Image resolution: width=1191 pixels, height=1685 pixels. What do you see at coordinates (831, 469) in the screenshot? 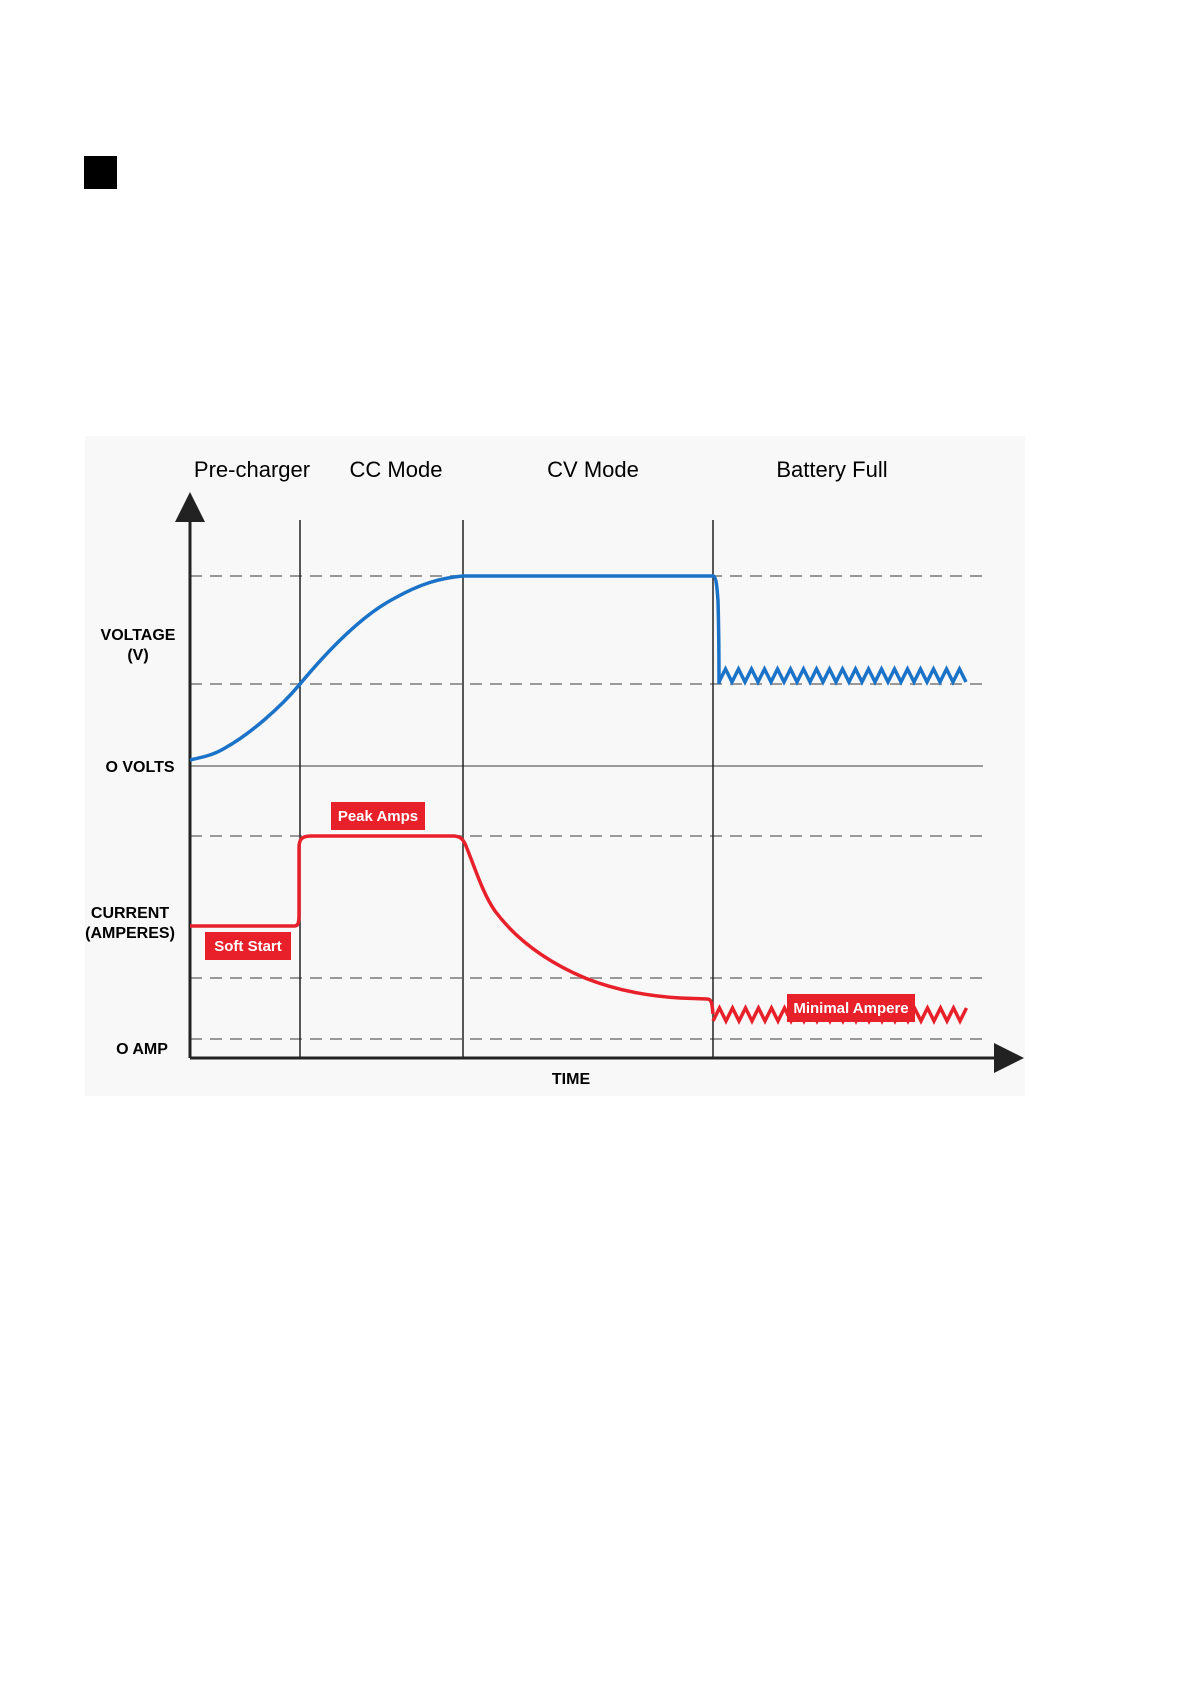
I see `phase-label-battery-full: Battery Full` at bounding box center [831, 469].